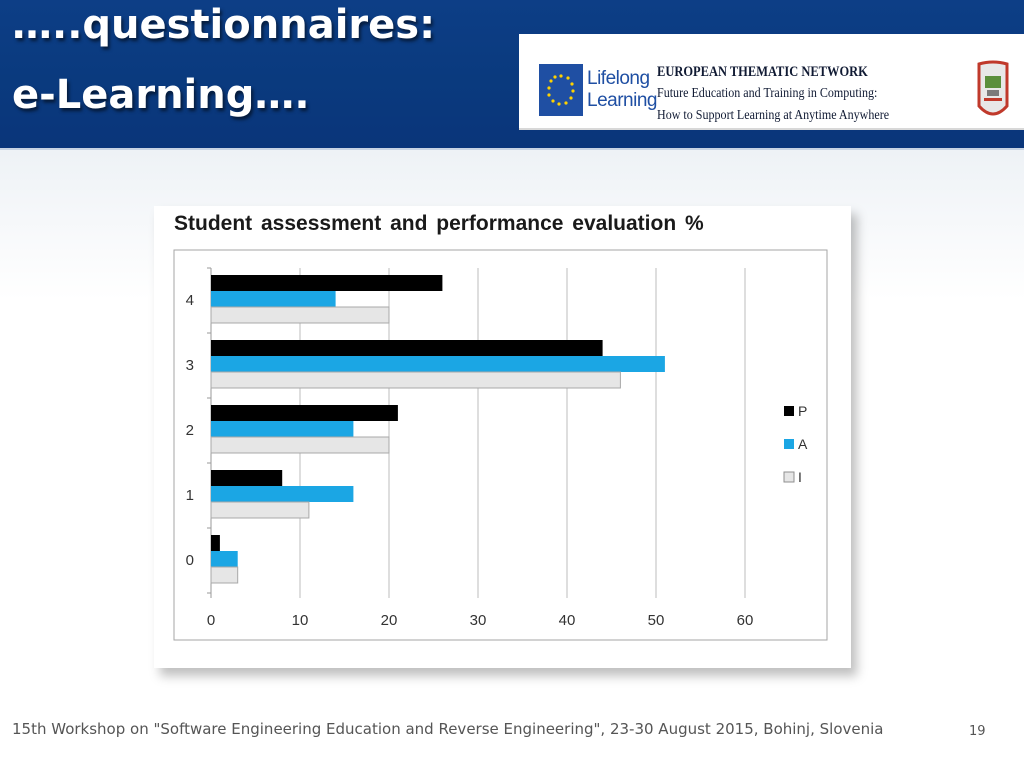 This screenshot has width=1024, height=768. Describe the element at coordinates (561, 90) in the screenshot. I see `eu-flag-icon` at that location.